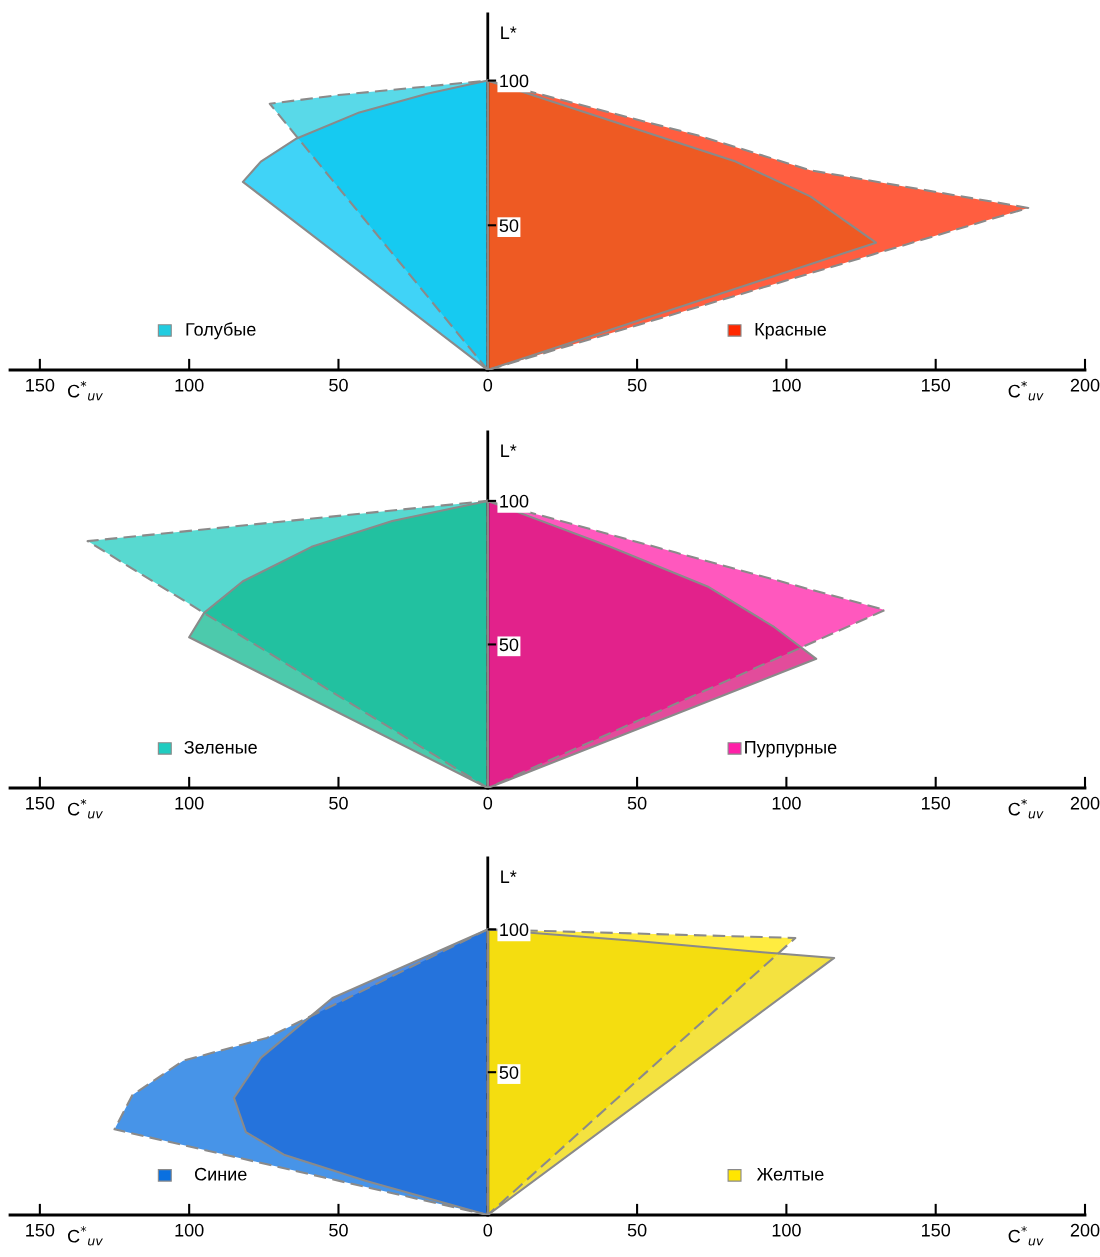 The width and height of the screenshot is (1100, 1257). What do you see at coordinates (790, 1174) in the screenshot?
I see `legend-label: Желтые` at bounding box center [790, 1174].